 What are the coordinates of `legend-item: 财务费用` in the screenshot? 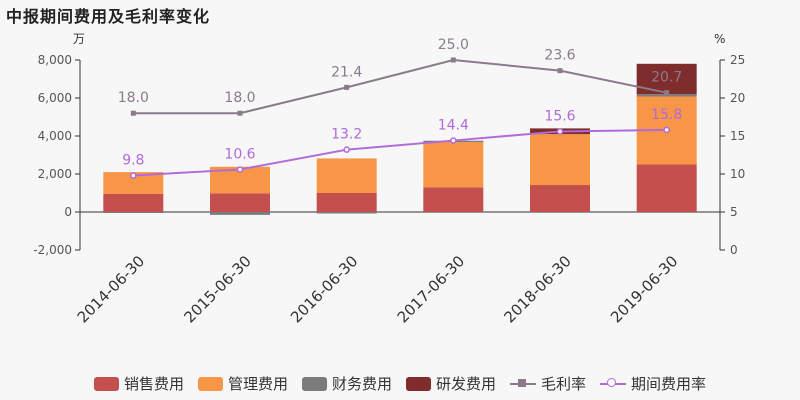 It's located at (346, 383).